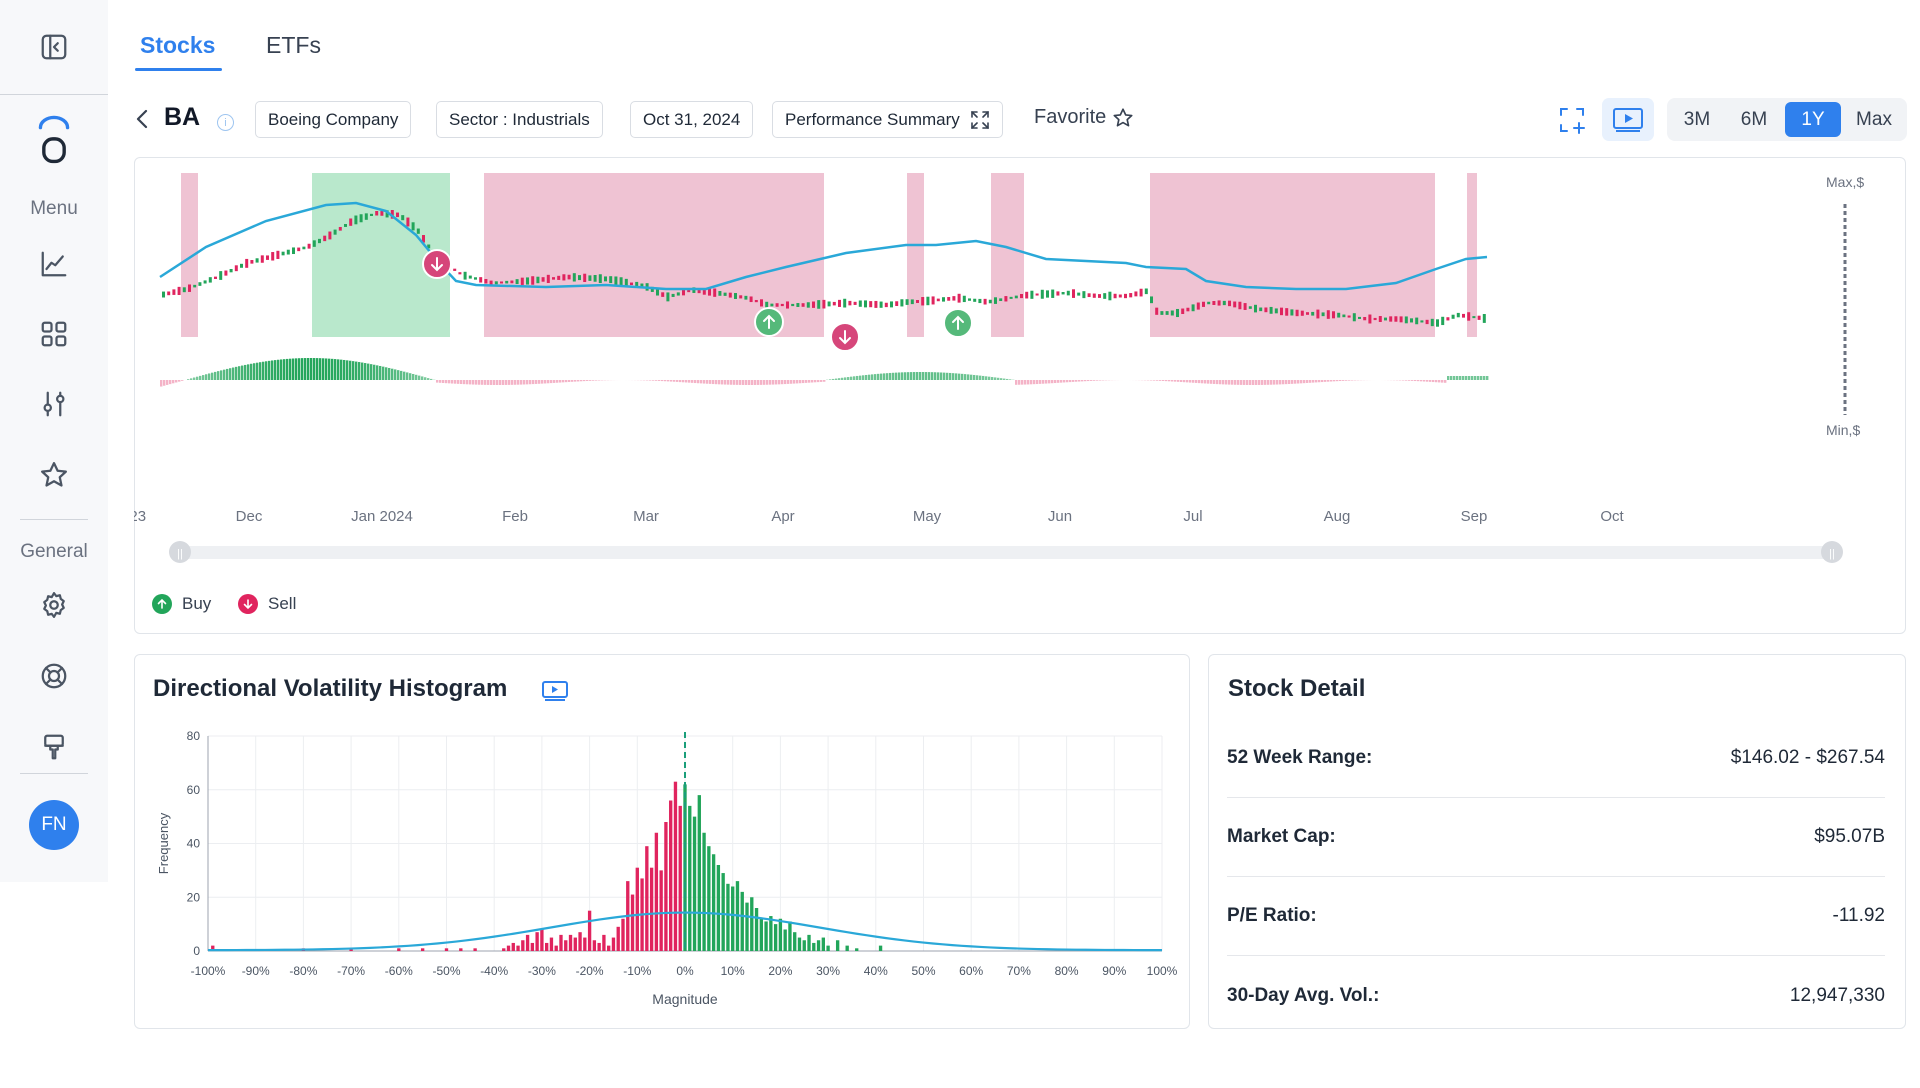  What do you see at coordinates (54, 773) in the screenshot?
I see `sidebar-divider` at bounding box center [54, 773].